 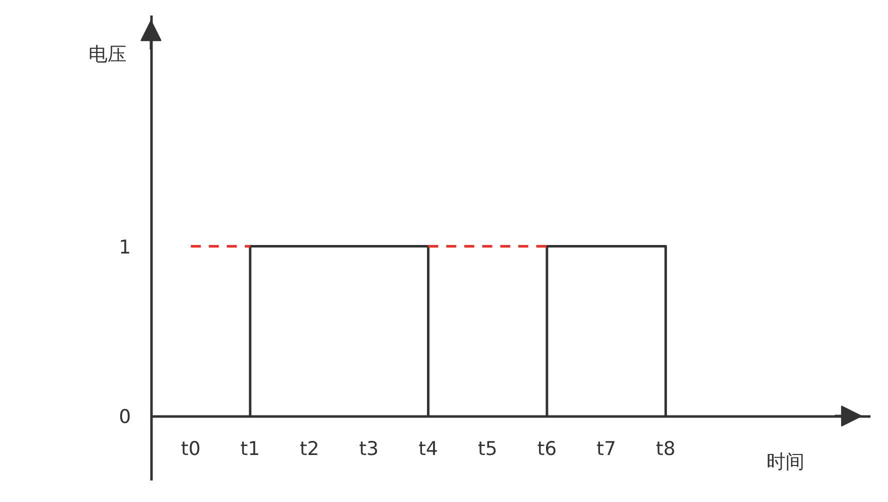 What do you see at coordinates (107, 55) in the screenshot?
I see `y-axis-title: 电压` at bounding box center [107, 55].